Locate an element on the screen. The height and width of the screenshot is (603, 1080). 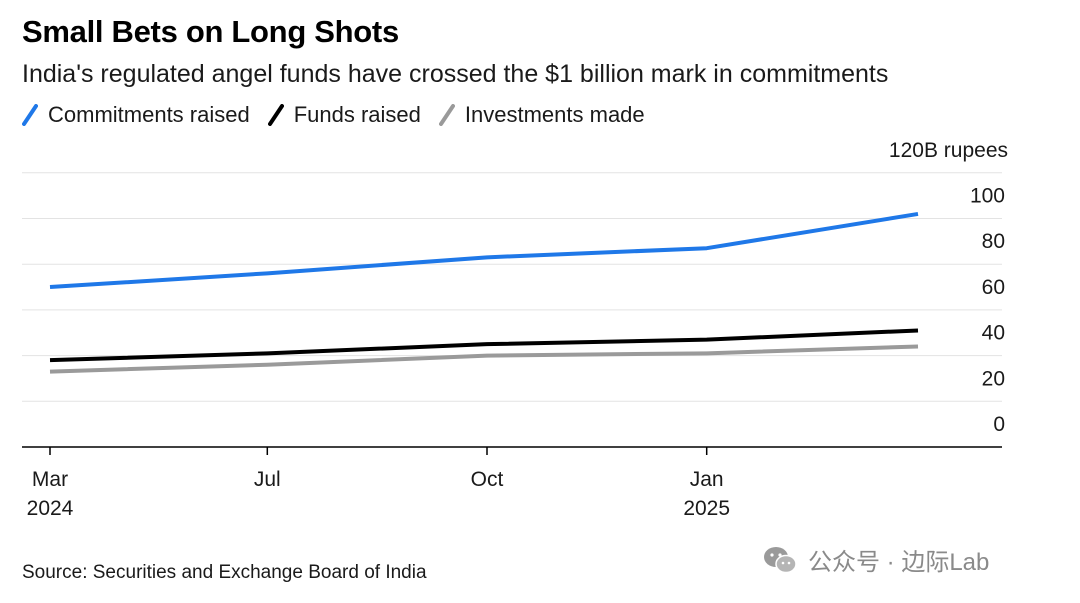
wechat-icon is located at coordinates (780, 559).